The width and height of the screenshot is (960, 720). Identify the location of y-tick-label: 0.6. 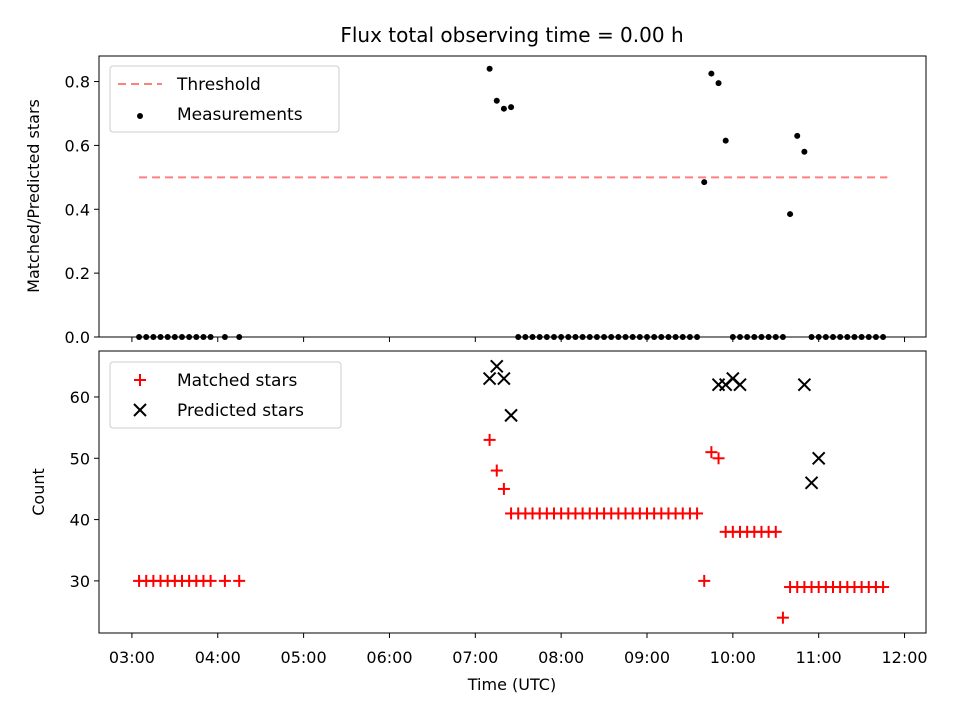
(77, 145).